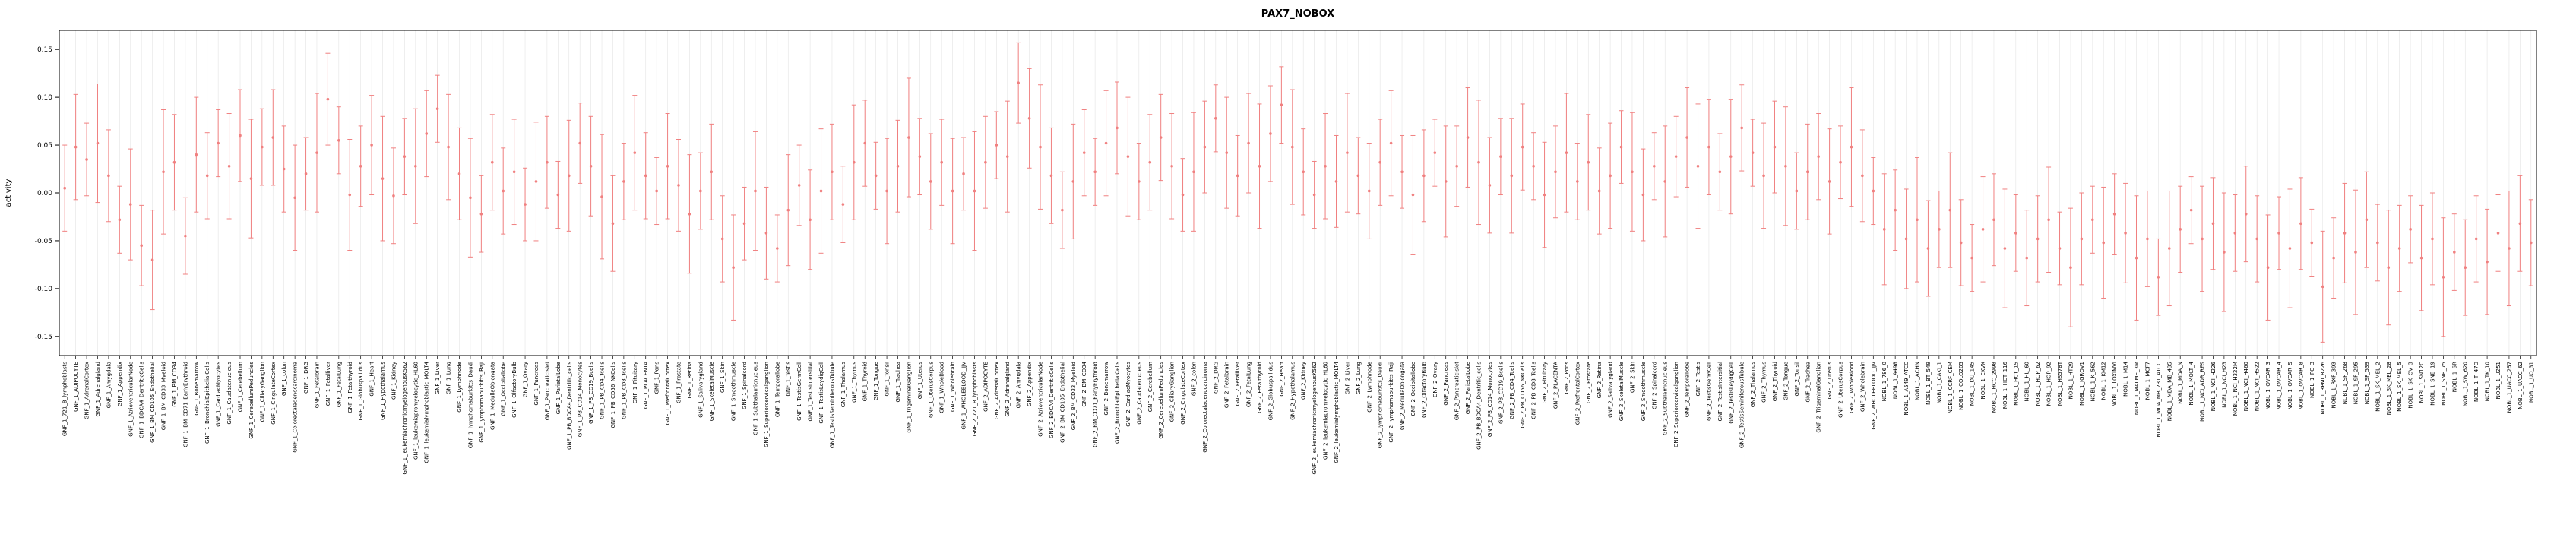 This screenshot has width=2576, height=547. What do you see at coordinates (2411, 385) in the screenshot?
I see `x-tick-label: NOBL_1_SK_OV_3` at bounding box center [2411, 385].